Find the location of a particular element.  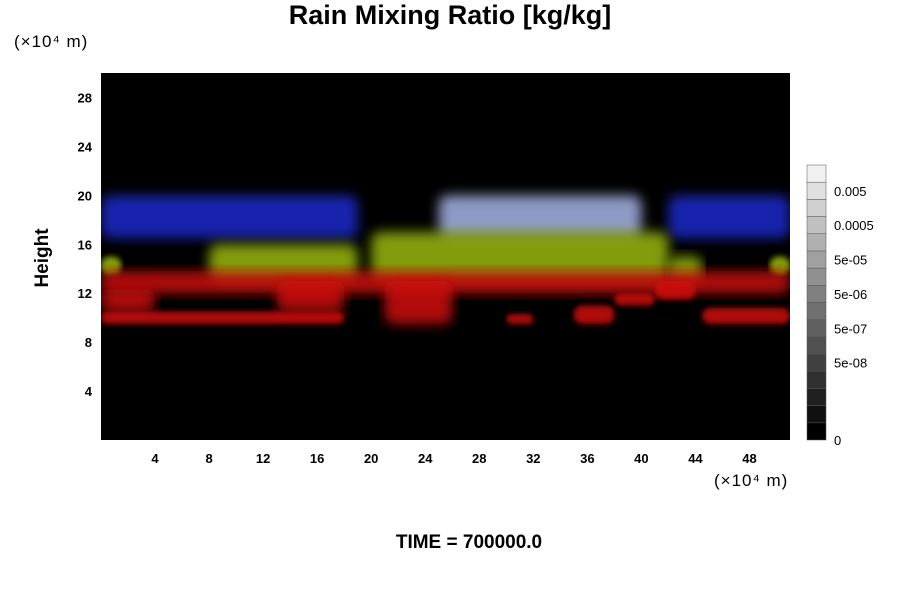

colorbar-label: 5e-05 is located at coordinates (850, 260).